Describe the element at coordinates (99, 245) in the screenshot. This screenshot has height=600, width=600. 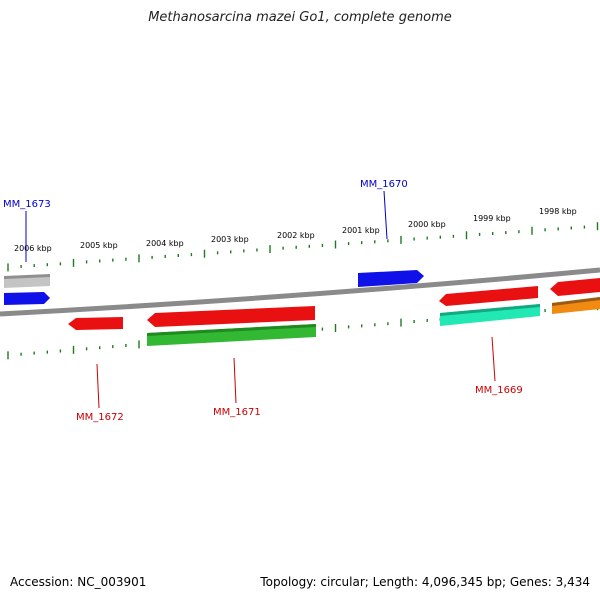
I see `kbp-label-2005: 2005 kbp` at that location.